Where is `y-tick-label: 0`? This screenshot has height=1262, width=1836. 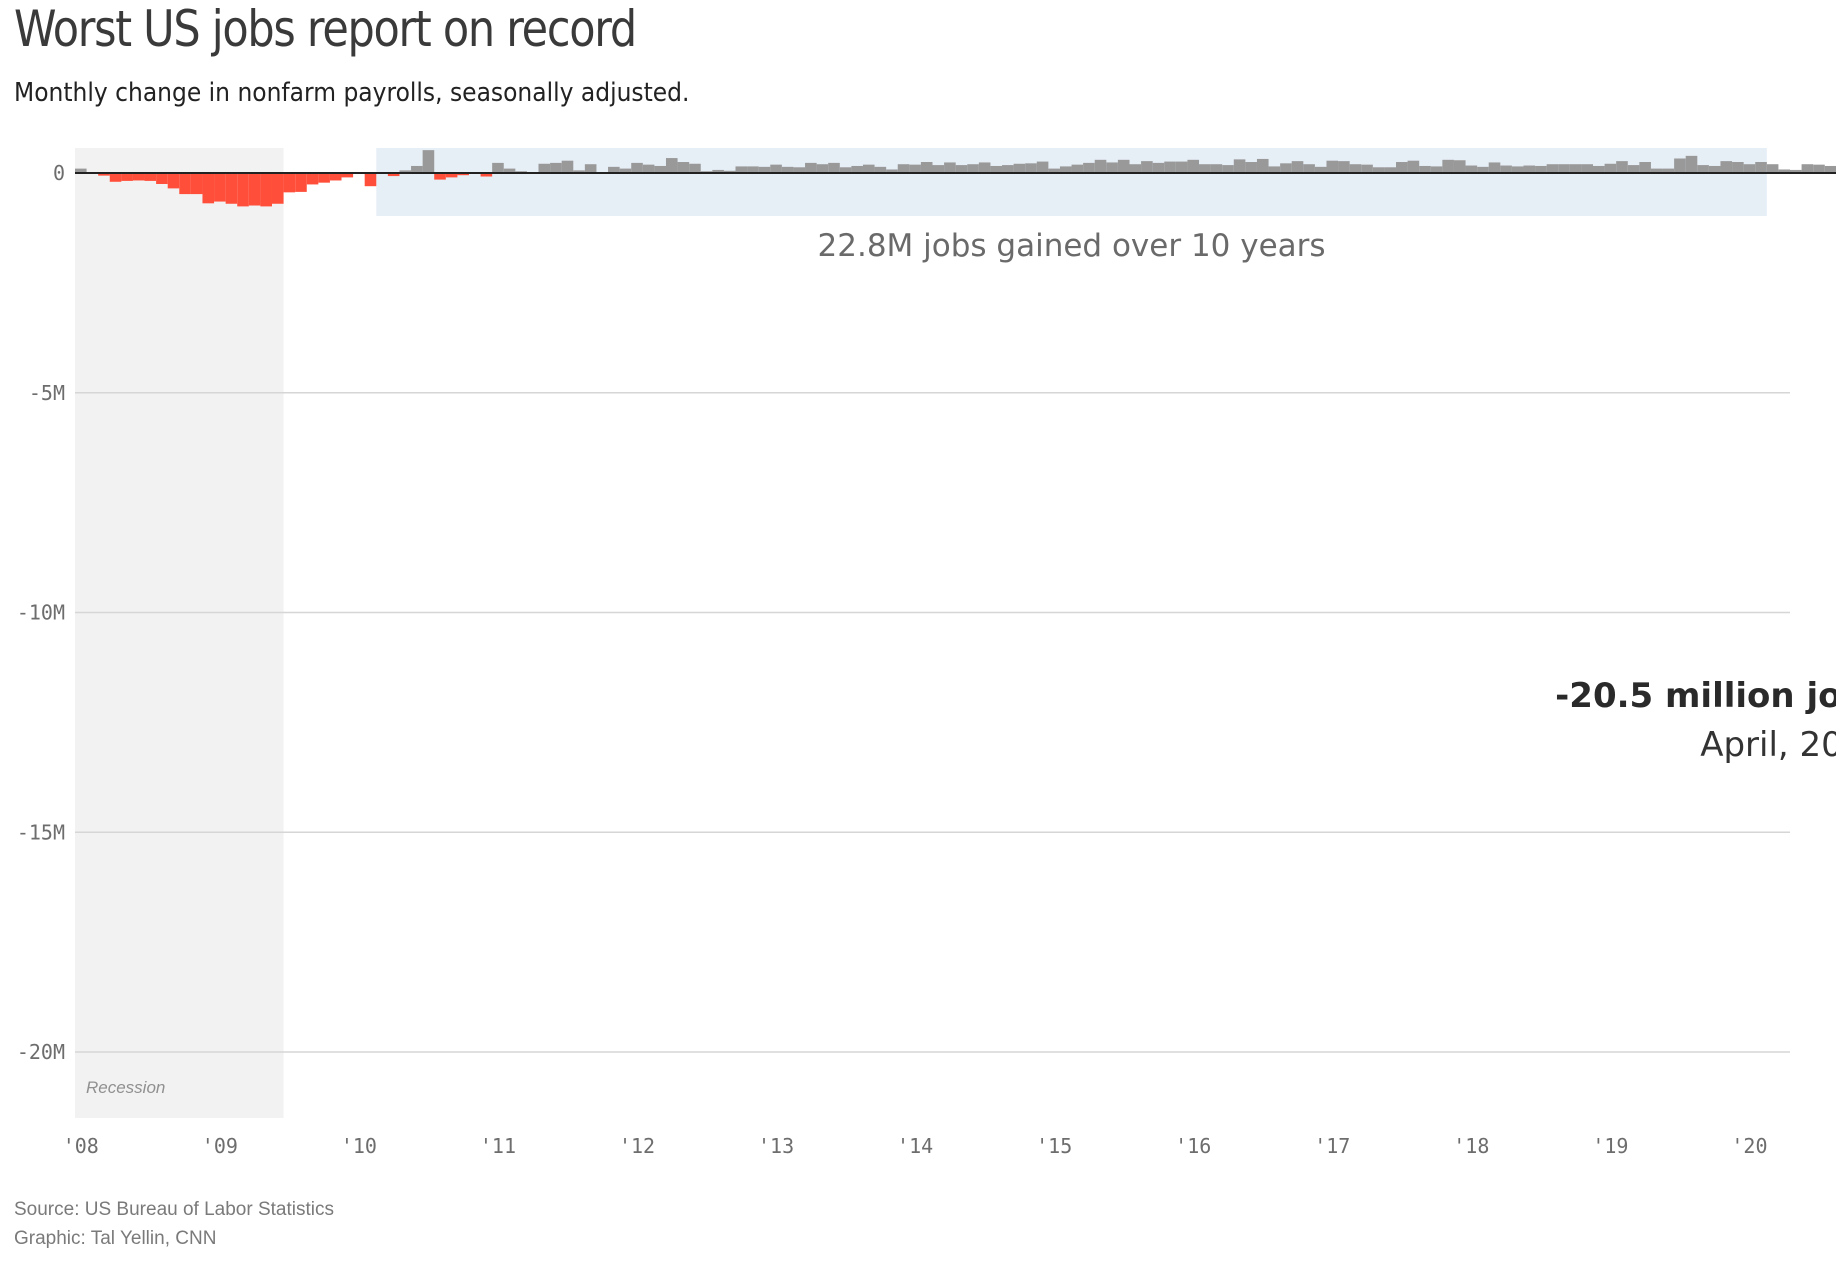 y-tick-label: 0 is located at coordinates (59, 173).